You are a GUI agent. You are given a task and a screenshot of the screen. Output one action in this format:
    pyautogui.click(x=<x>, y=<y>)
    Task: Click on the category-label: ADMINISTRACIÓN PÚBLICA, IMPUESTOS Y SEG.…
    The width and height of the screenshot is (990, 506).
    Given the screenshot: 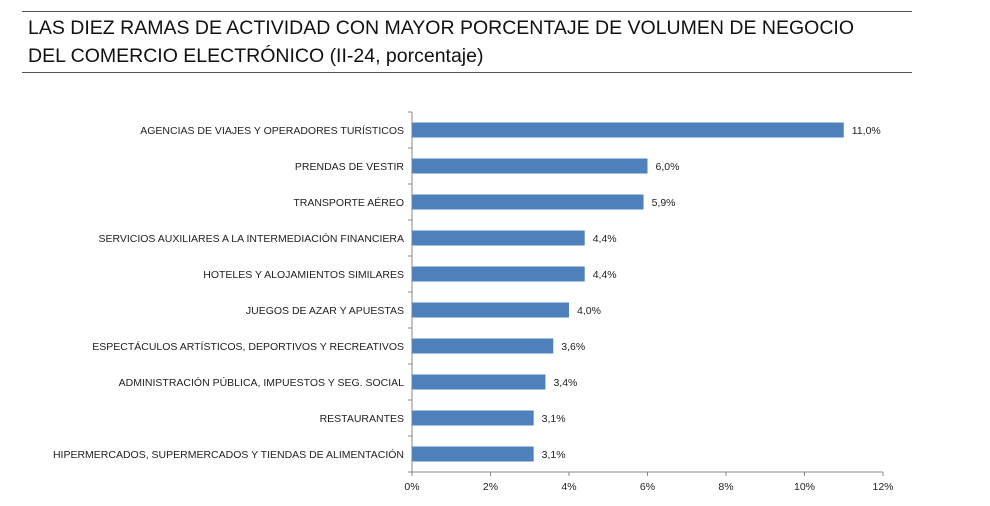 What is the action you would take?
    pyautogui.click(x=261, y=382)
    